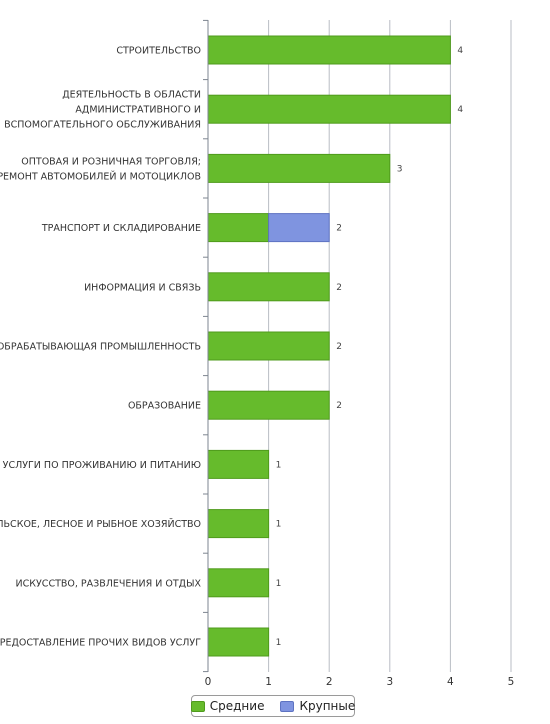 The image size is (550, 724). Describe the element at coordinates (138, 110) in the screenshot. I see `category-label-line: АДМИНИСТРАТИВНОГО И` at that location.